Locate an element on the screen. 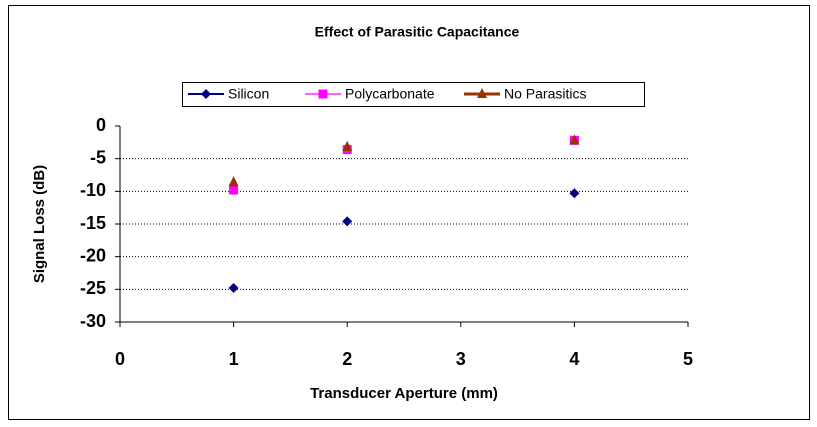  x-tick-label: 1 is located at coordinates (234, 359).